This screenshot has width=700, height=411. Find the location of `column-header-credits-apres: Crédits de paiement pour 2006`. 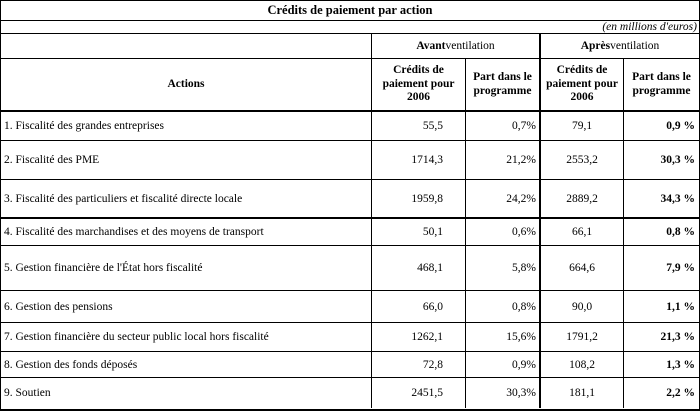

column-header-credits-apres: Crédits de paiement pour 2006 is located at coordinates (582, 84).